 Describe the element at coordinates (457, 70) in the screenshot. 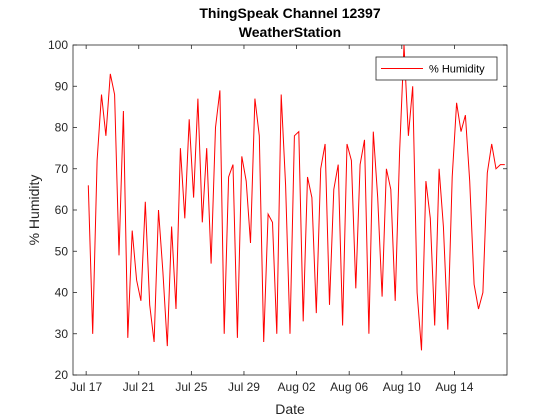

I see `legend-label: % Humidity` at that location.